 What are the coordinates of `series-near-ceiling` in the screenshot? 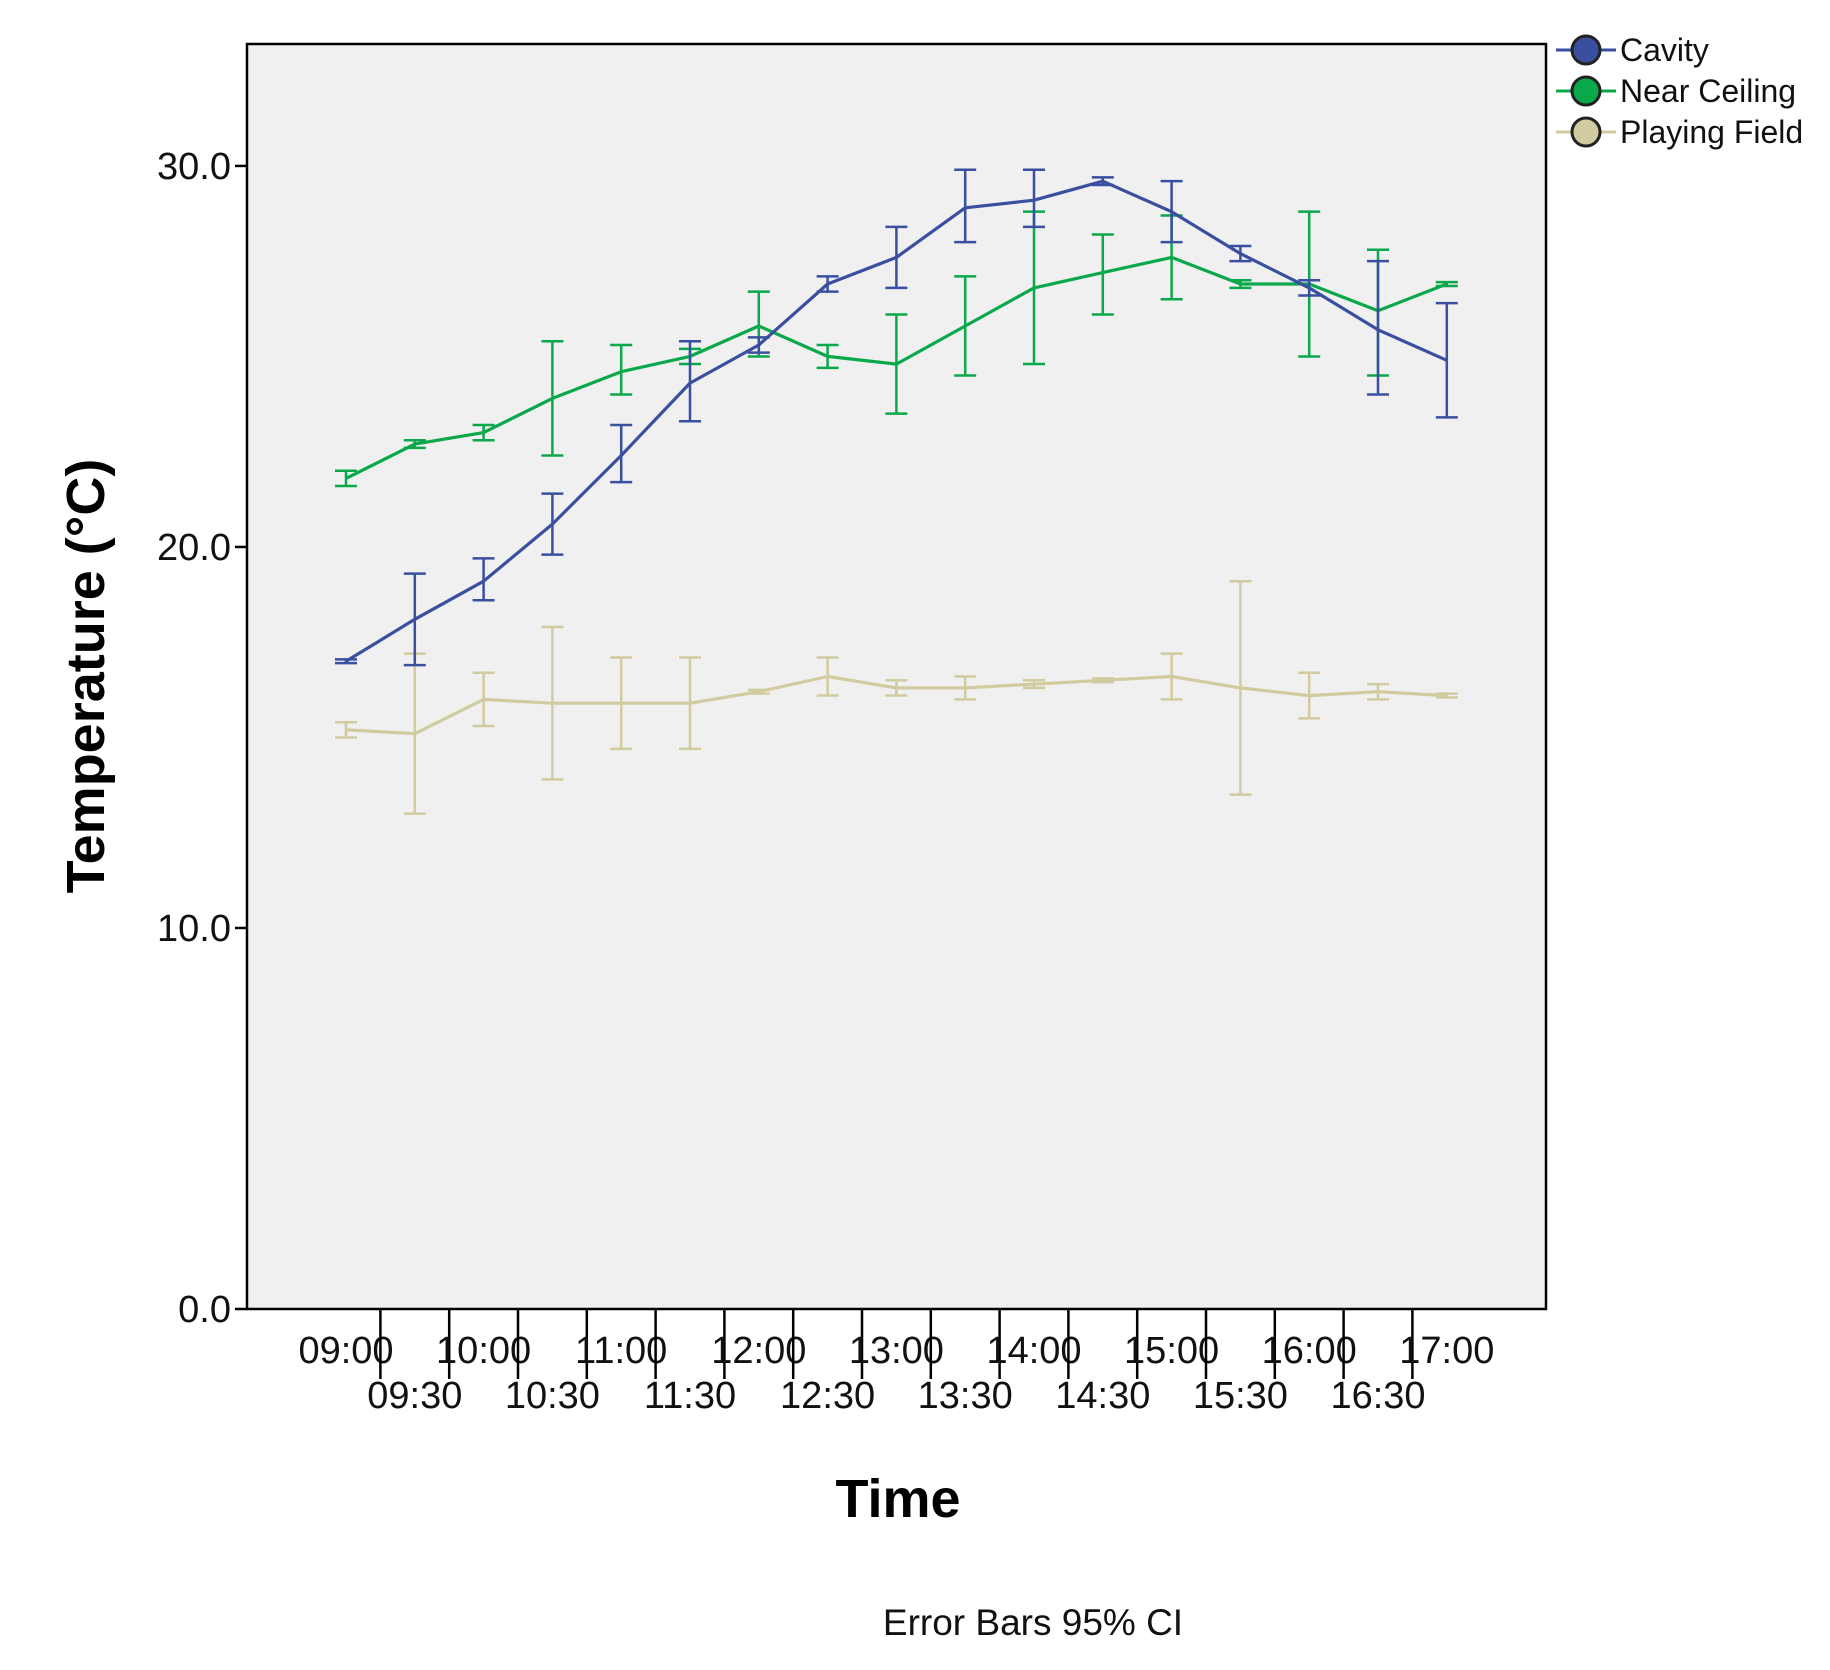 It's located at (896, 349).